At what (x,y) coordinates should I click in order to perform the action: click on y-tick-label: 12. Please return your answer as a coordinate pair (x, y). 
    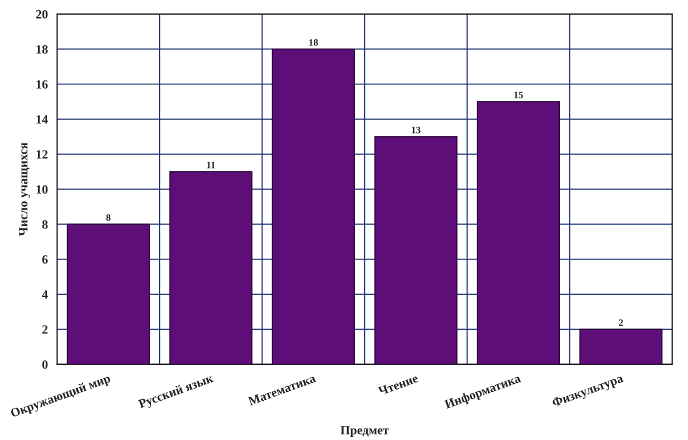
    Looking at the image, I should click on (42, 154).